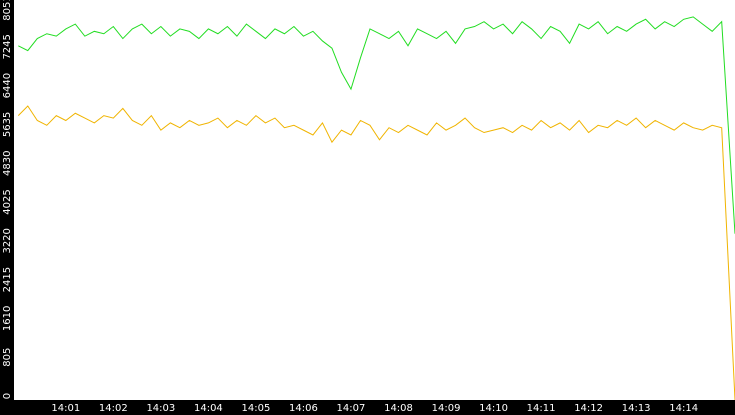 The width and height of the screenshot is (735, 415). What do you see at coordinates (7, 10) in the screenshot?
I see `y-tick-label: 8051` at bounding box center [7, 10].